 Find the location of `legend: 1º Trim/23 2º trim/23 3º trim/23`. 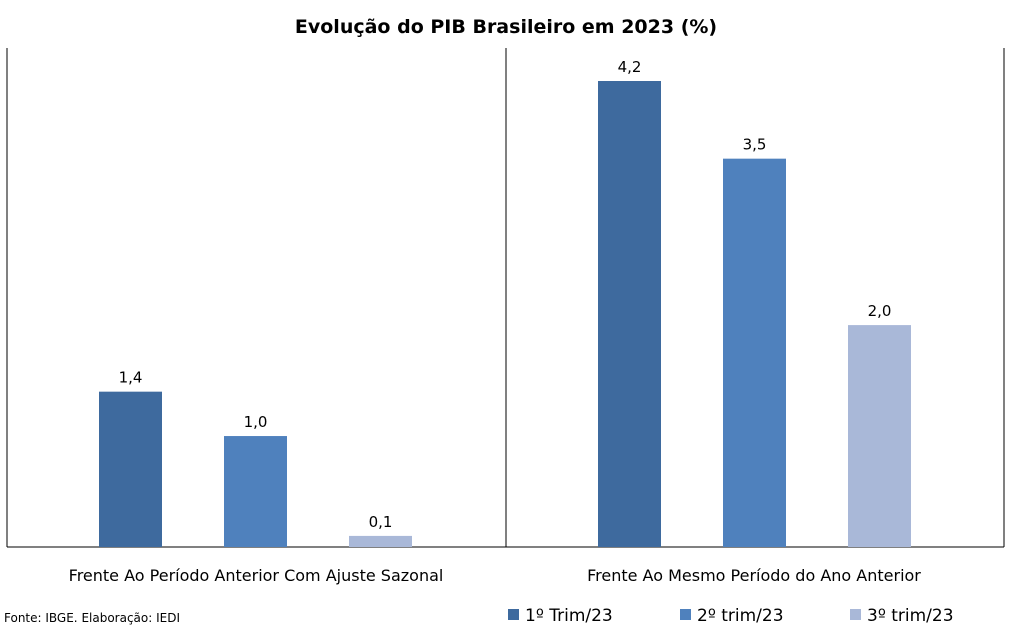

legend: 1º Trim/23 2º trim/23 3º trim/23 is located at coordinates (731, 616).